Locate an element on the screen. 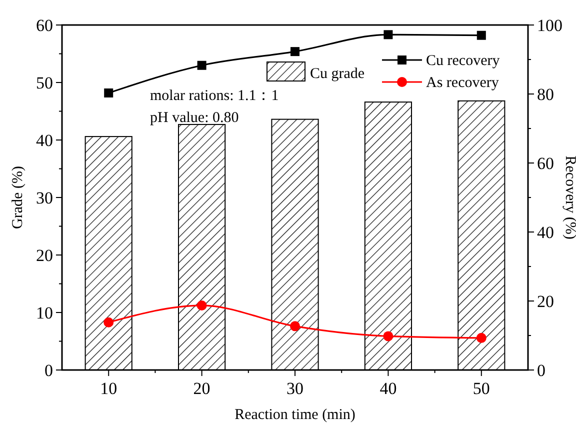  y-tick-label: 40 is located at coordinates (44, 140).